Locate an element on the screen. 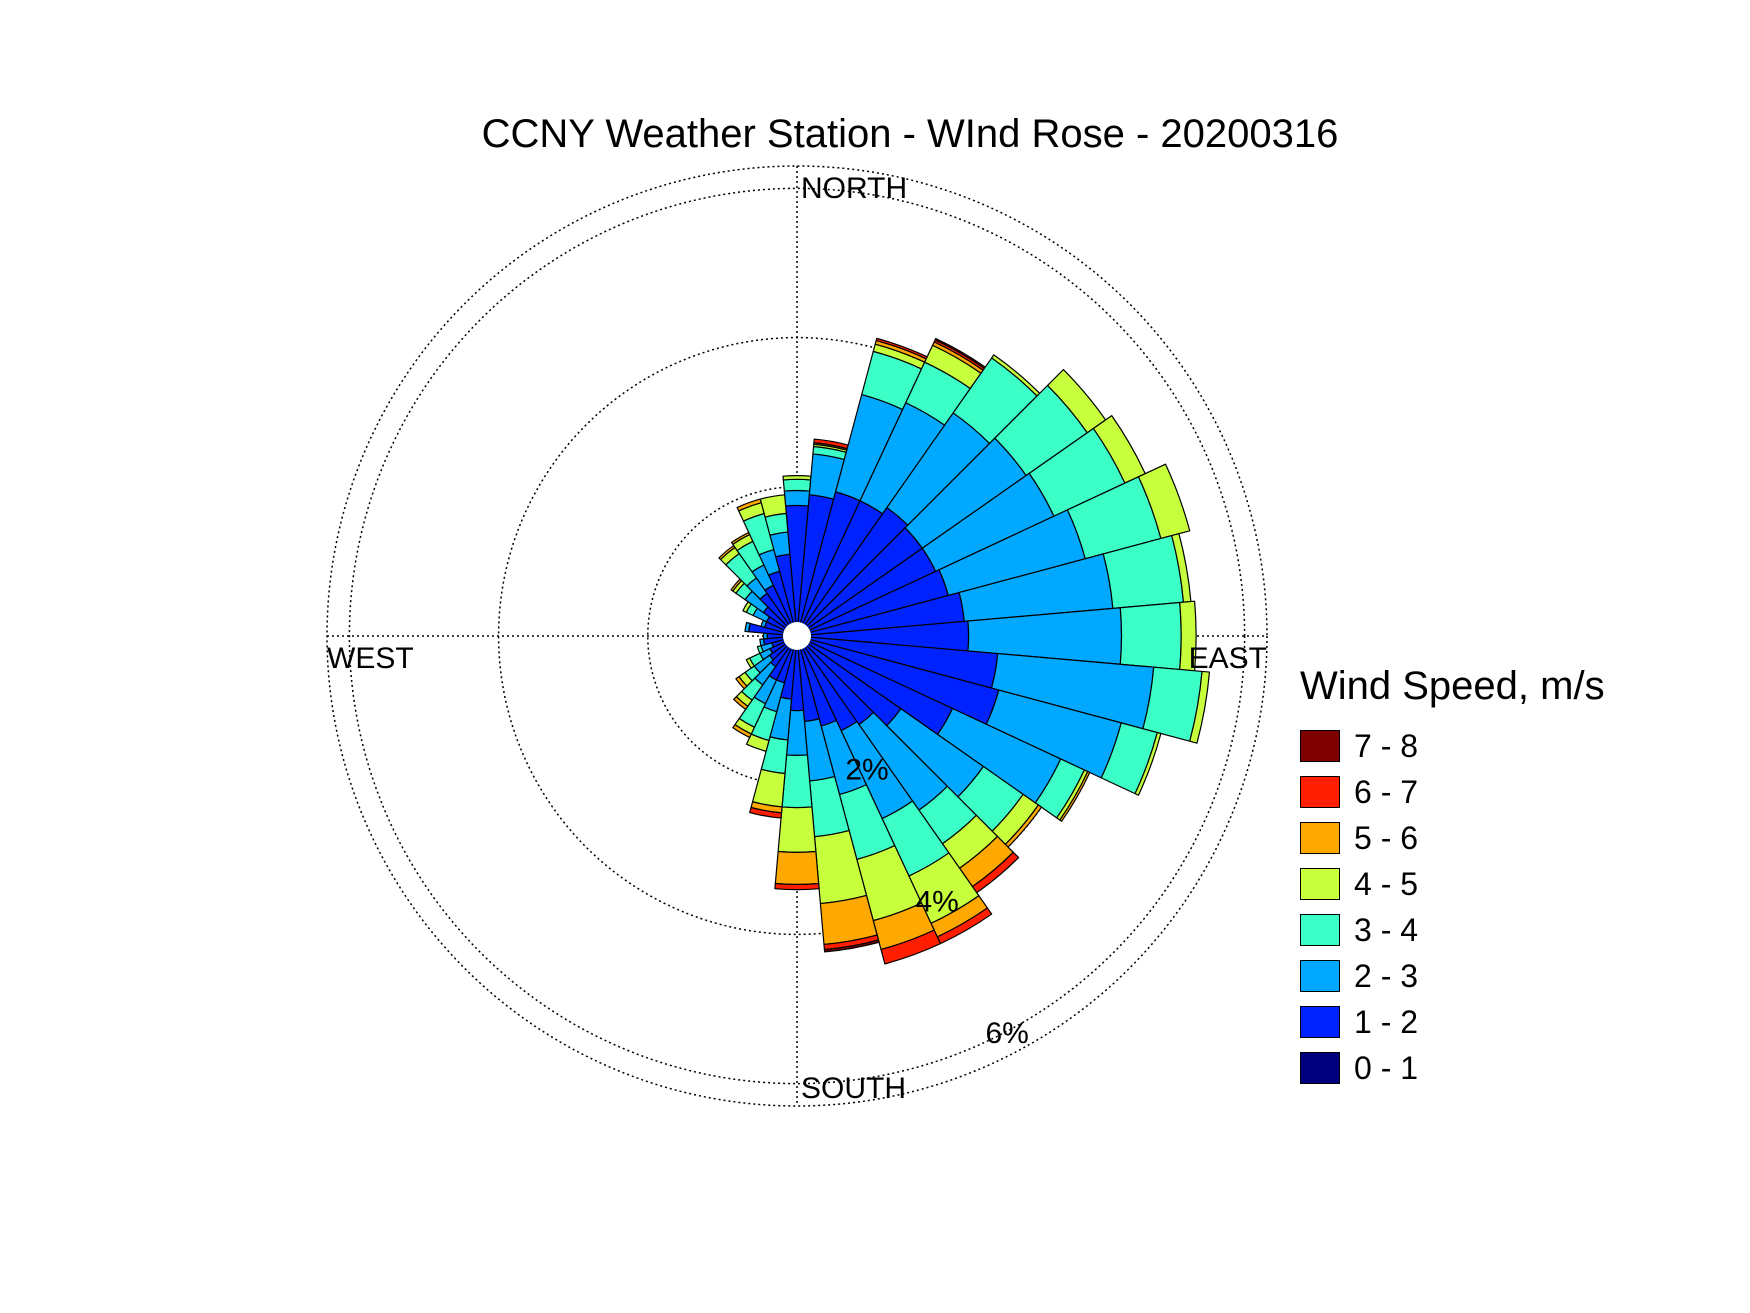  legend-label: 3 - 4 is located at coordinates (1386, 929).